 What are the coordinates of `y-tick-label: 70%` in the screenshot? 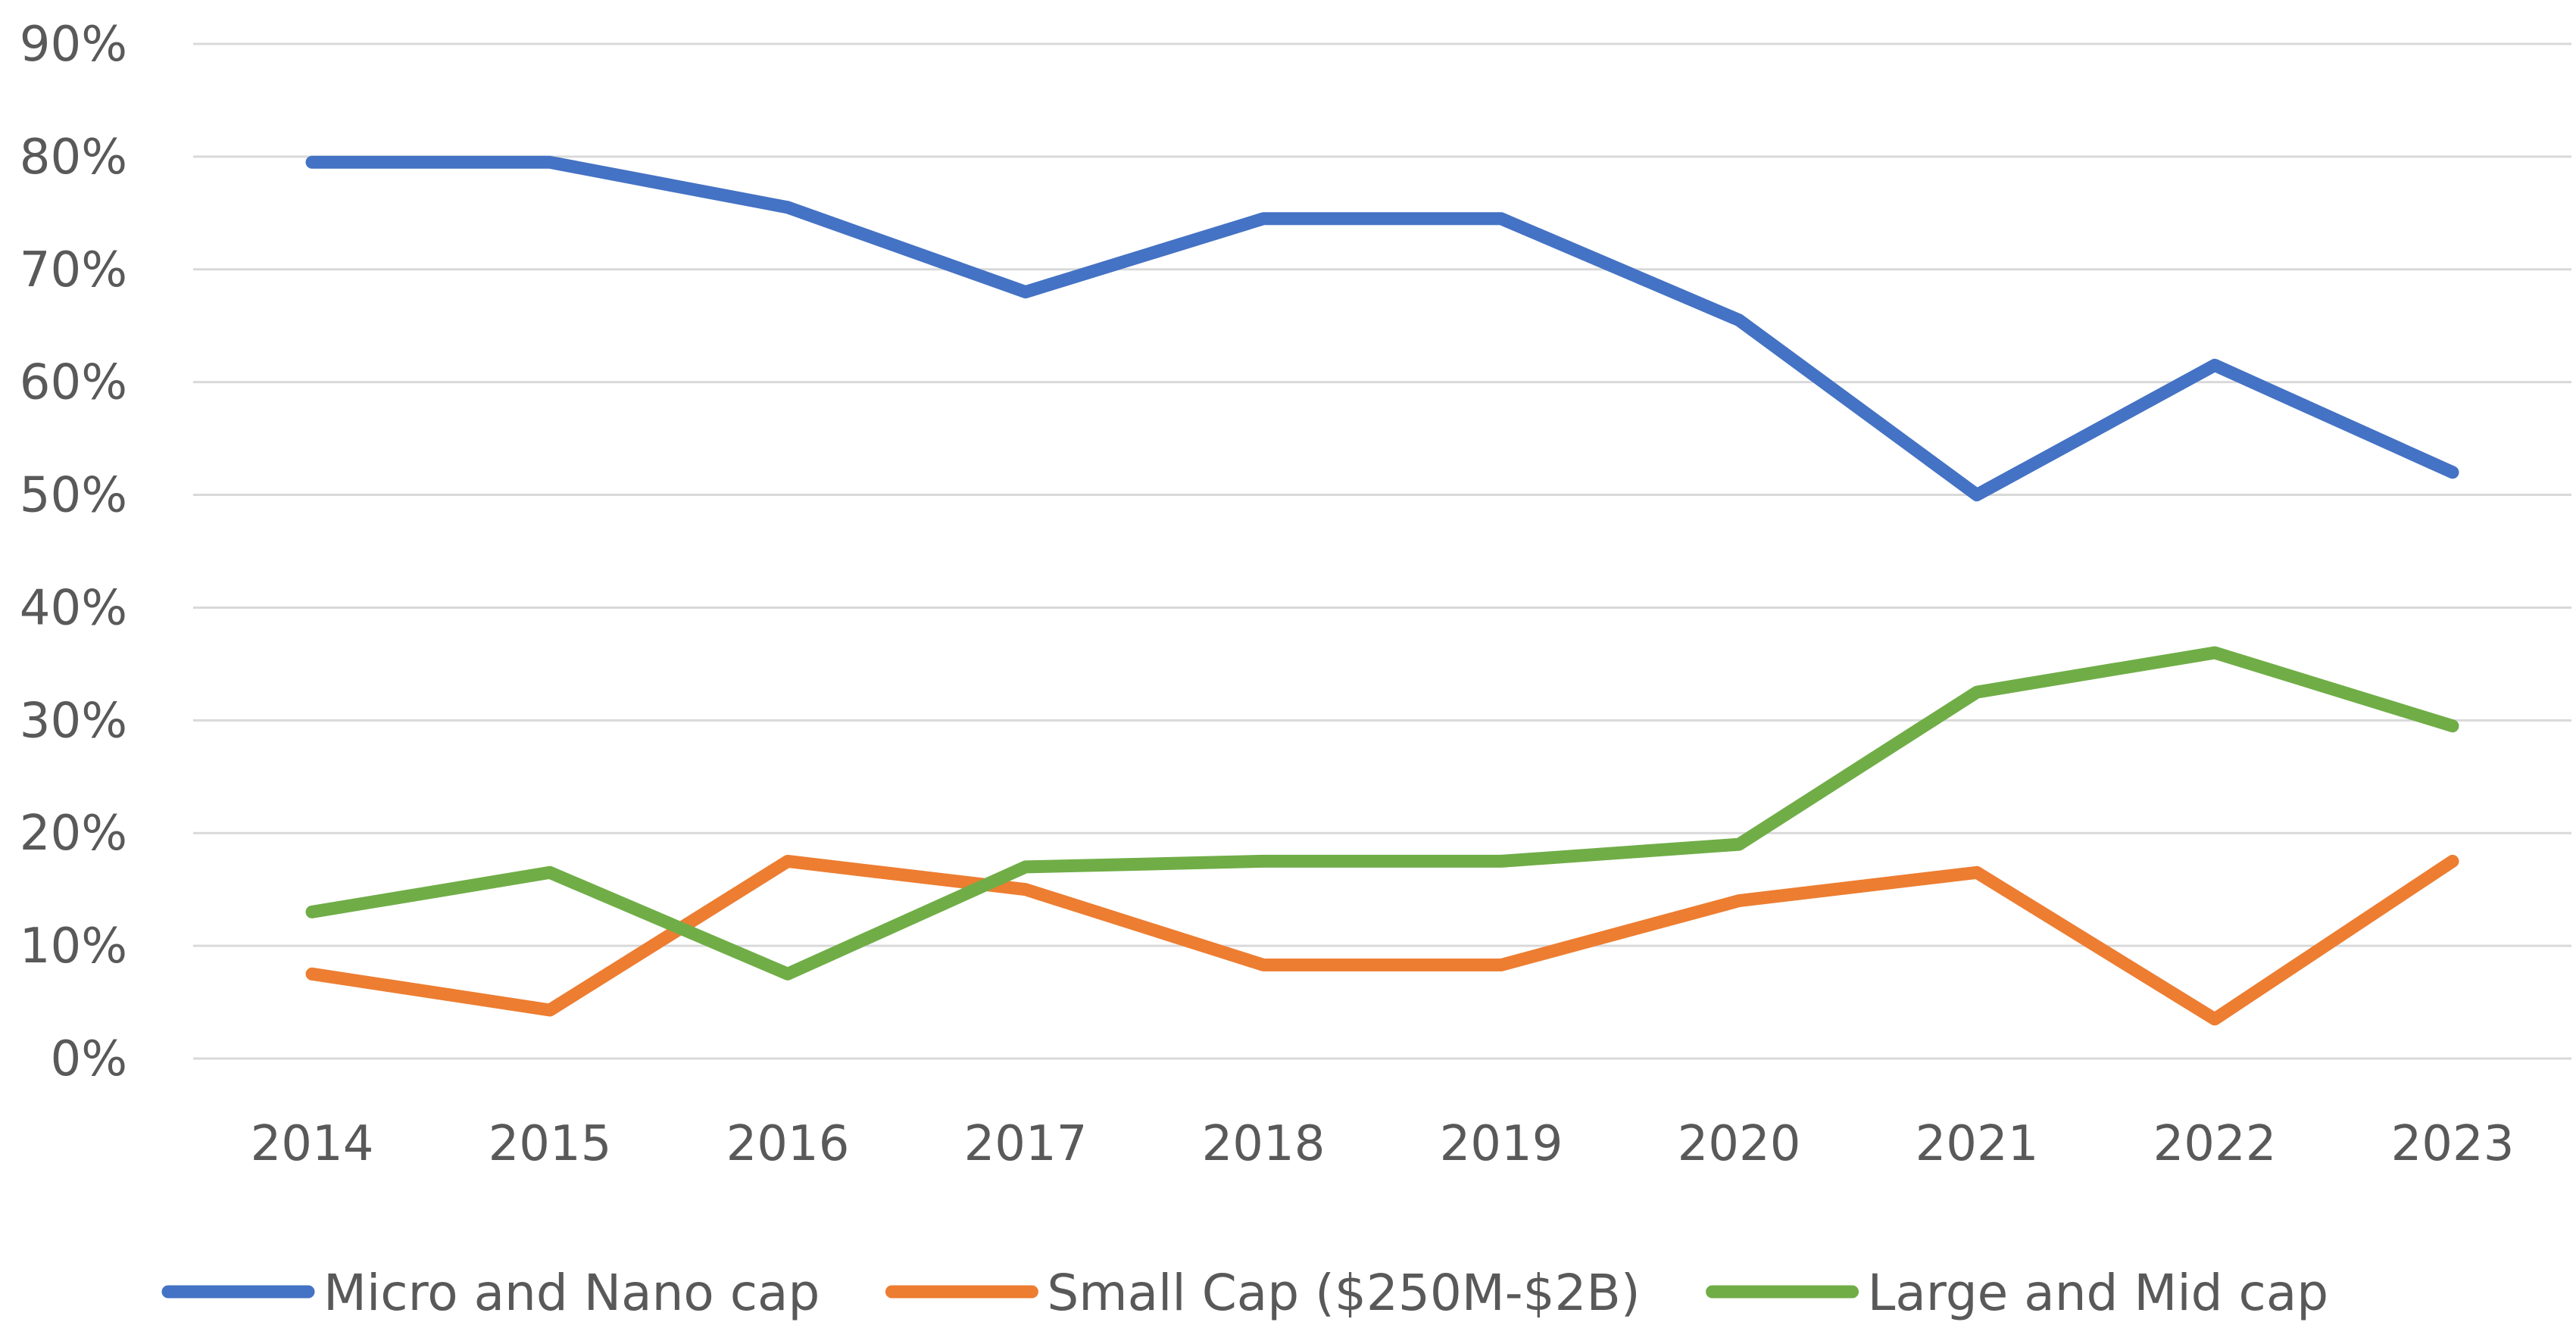 It's located at (73, 270).